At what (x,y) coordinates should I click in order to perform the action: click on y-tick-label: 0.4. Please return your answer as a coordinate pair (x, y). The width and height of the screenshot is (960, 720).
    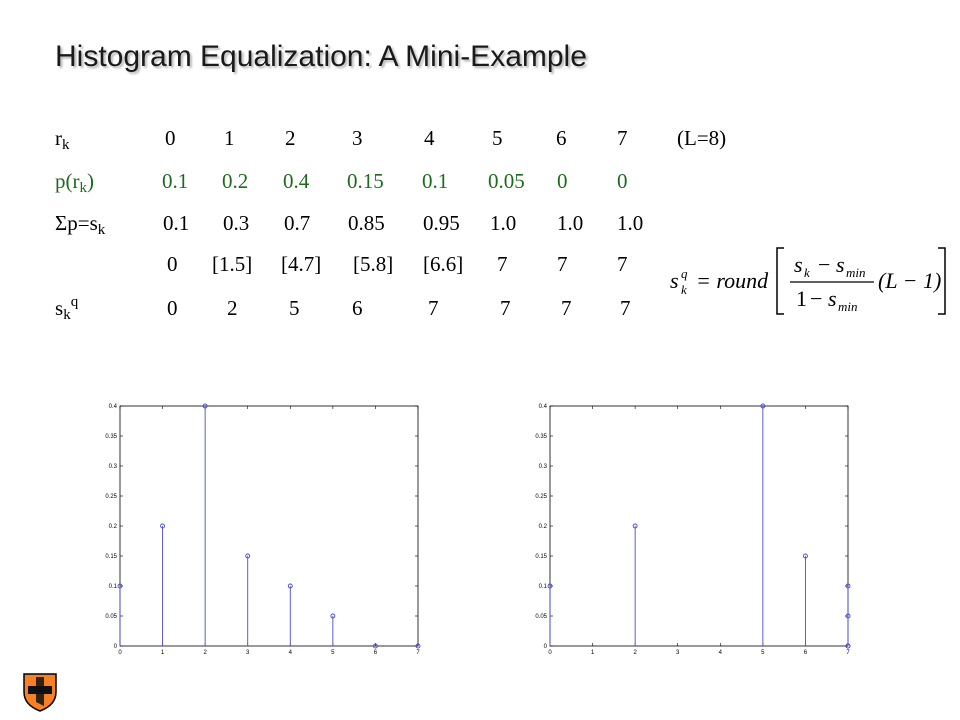
    Looking at the image, I should click on (113, 407).